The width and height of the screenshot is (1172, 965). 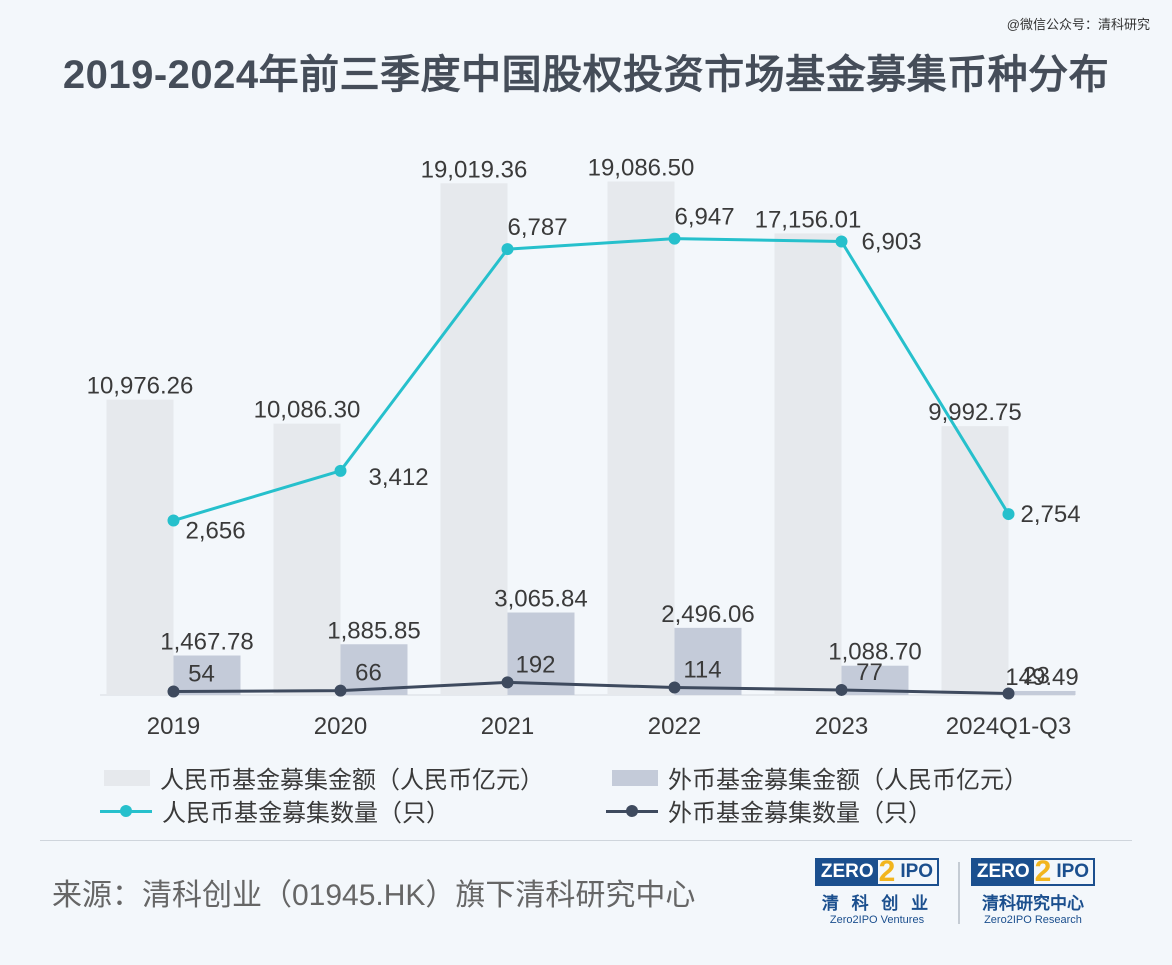 What do you see at coordinates (126, 811) in the screenshot?
I see `legend-swatch-rmb-count` at bounding box center [126, 811].